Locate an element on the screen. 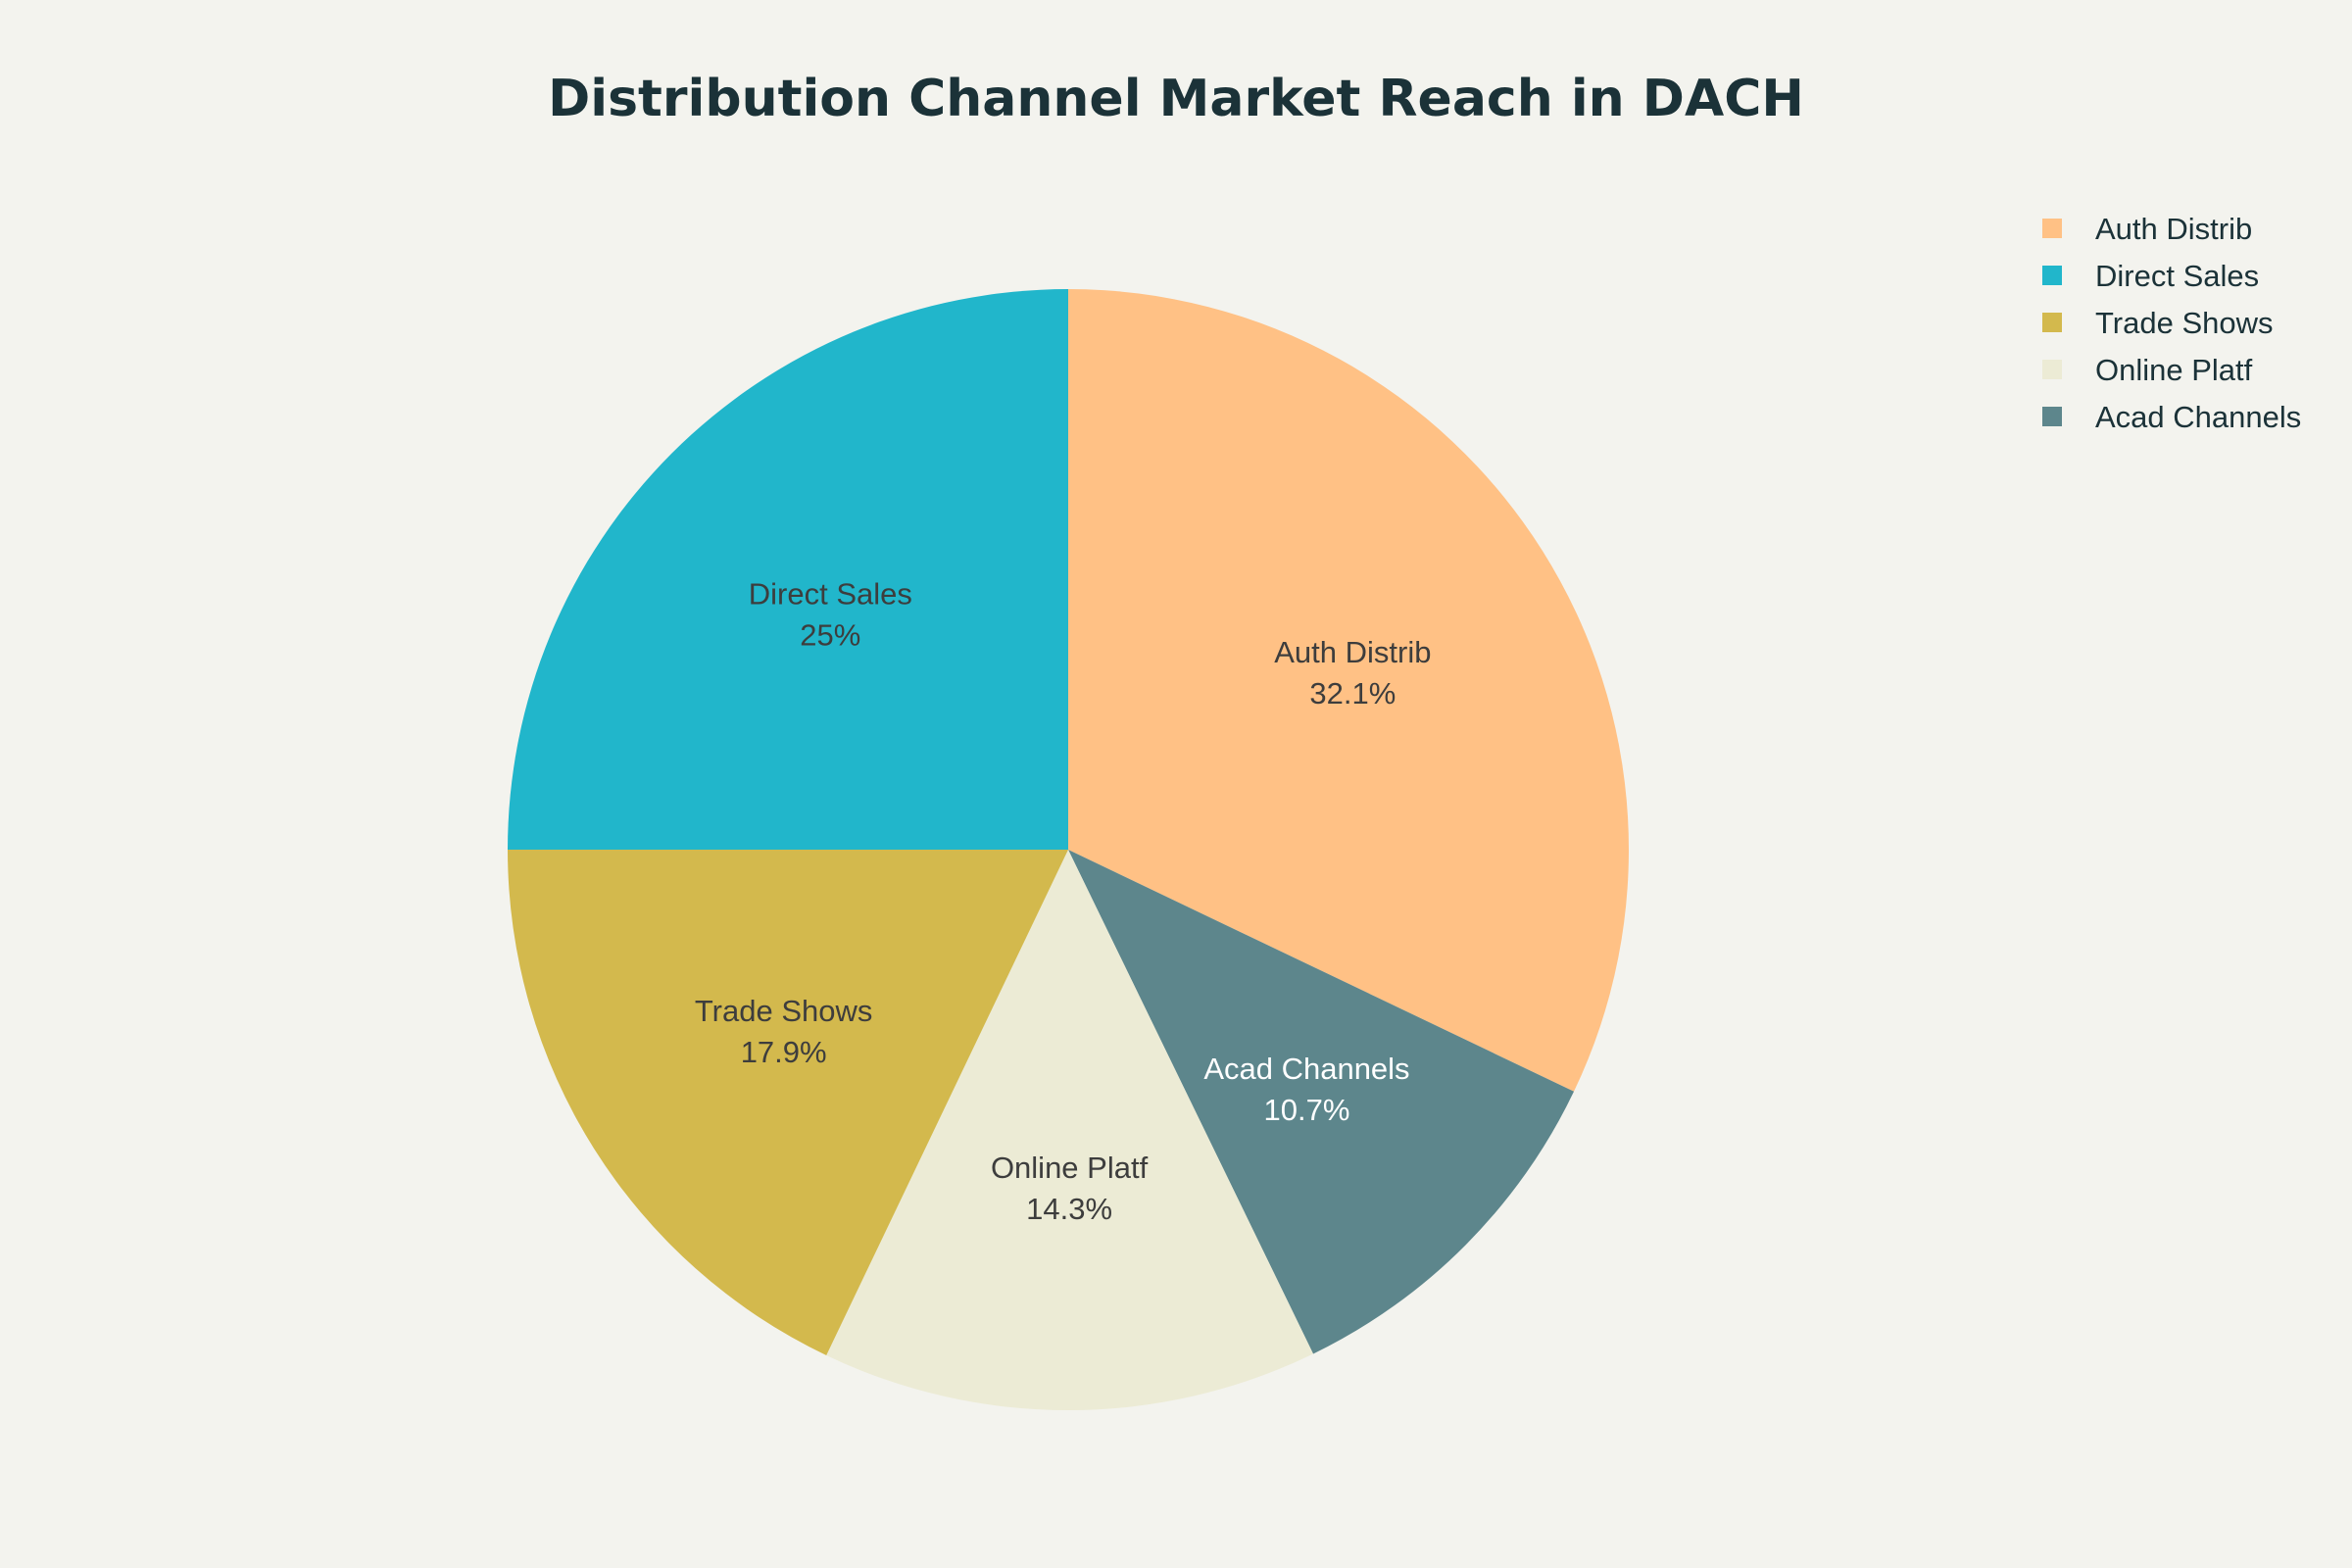  pie-slice-direct-sales is located at coordinates (788, 569).